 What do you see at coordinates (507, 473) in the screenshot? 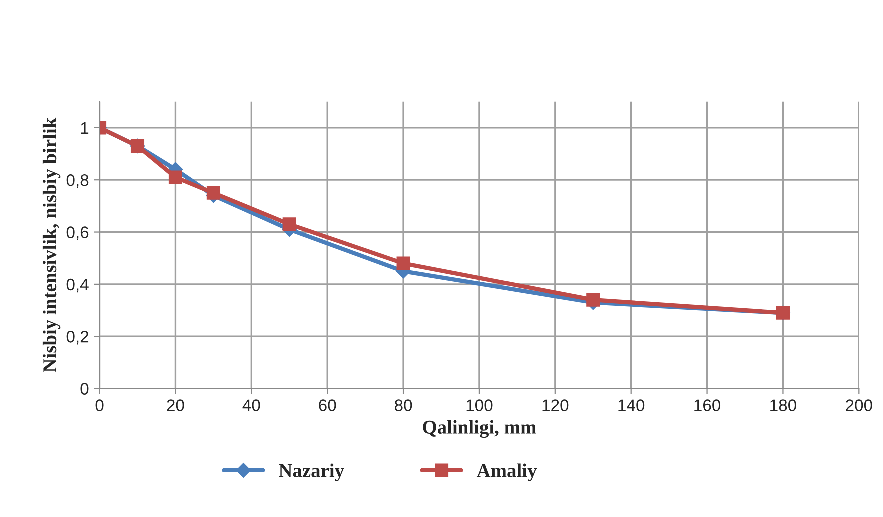
I see `legend-label: Amaliy` at bounding box center [507, 473].